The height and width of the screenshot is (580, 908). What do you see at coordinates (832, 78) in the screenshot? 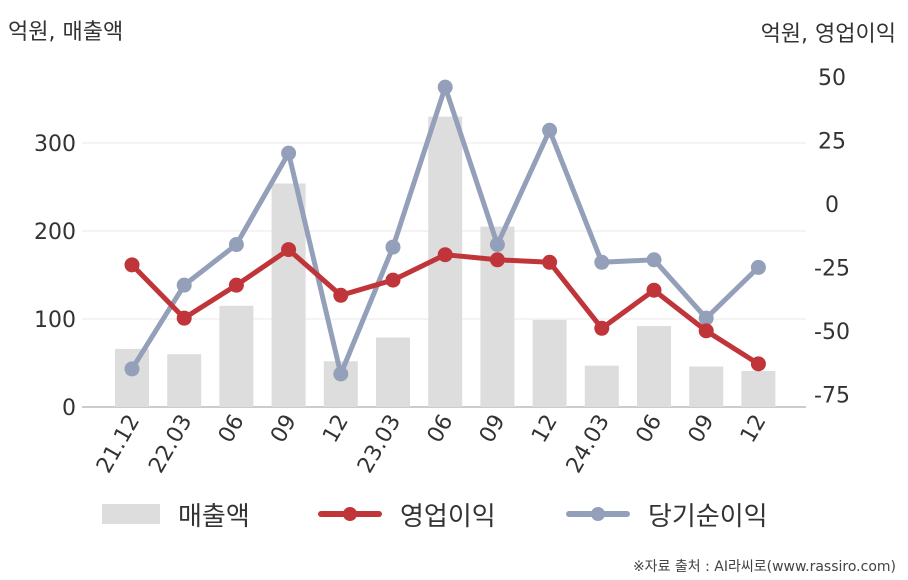
I see `right-tick-label: 50` at bounding box center [832, 78].